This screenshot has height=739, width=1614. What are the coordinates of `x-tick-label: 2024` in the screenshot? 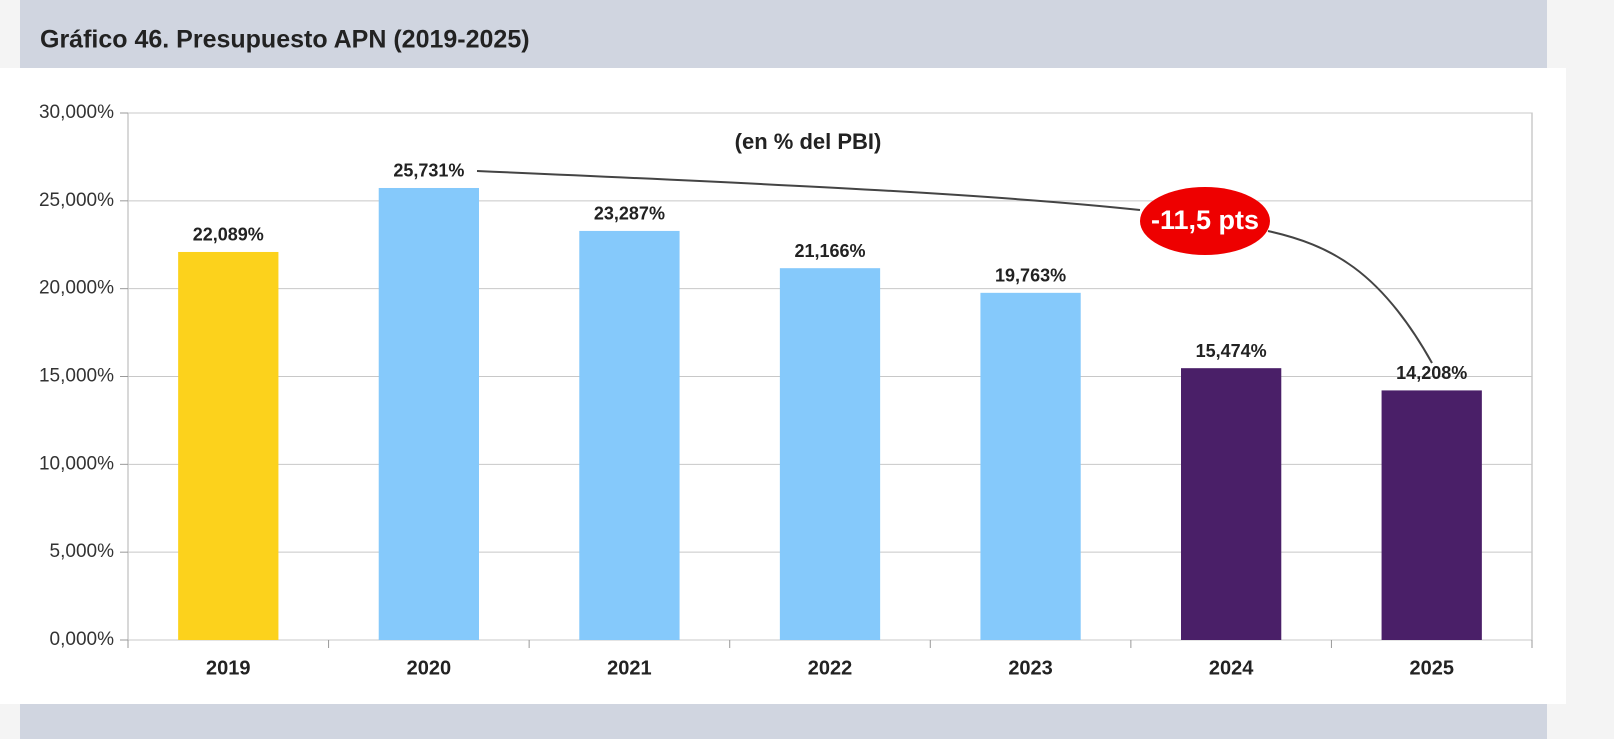 It's located at (1231, 668).